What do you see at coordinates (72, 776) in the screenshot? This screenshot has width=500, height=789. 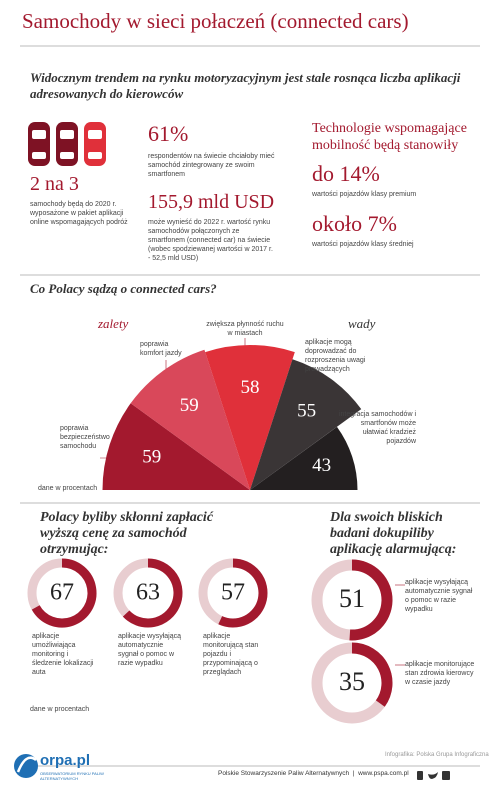 I see `logo-sub: OBSERWATORIUM RYNKU PALIW ALTERNATYWNYCH` at bounding box center [72, 776].